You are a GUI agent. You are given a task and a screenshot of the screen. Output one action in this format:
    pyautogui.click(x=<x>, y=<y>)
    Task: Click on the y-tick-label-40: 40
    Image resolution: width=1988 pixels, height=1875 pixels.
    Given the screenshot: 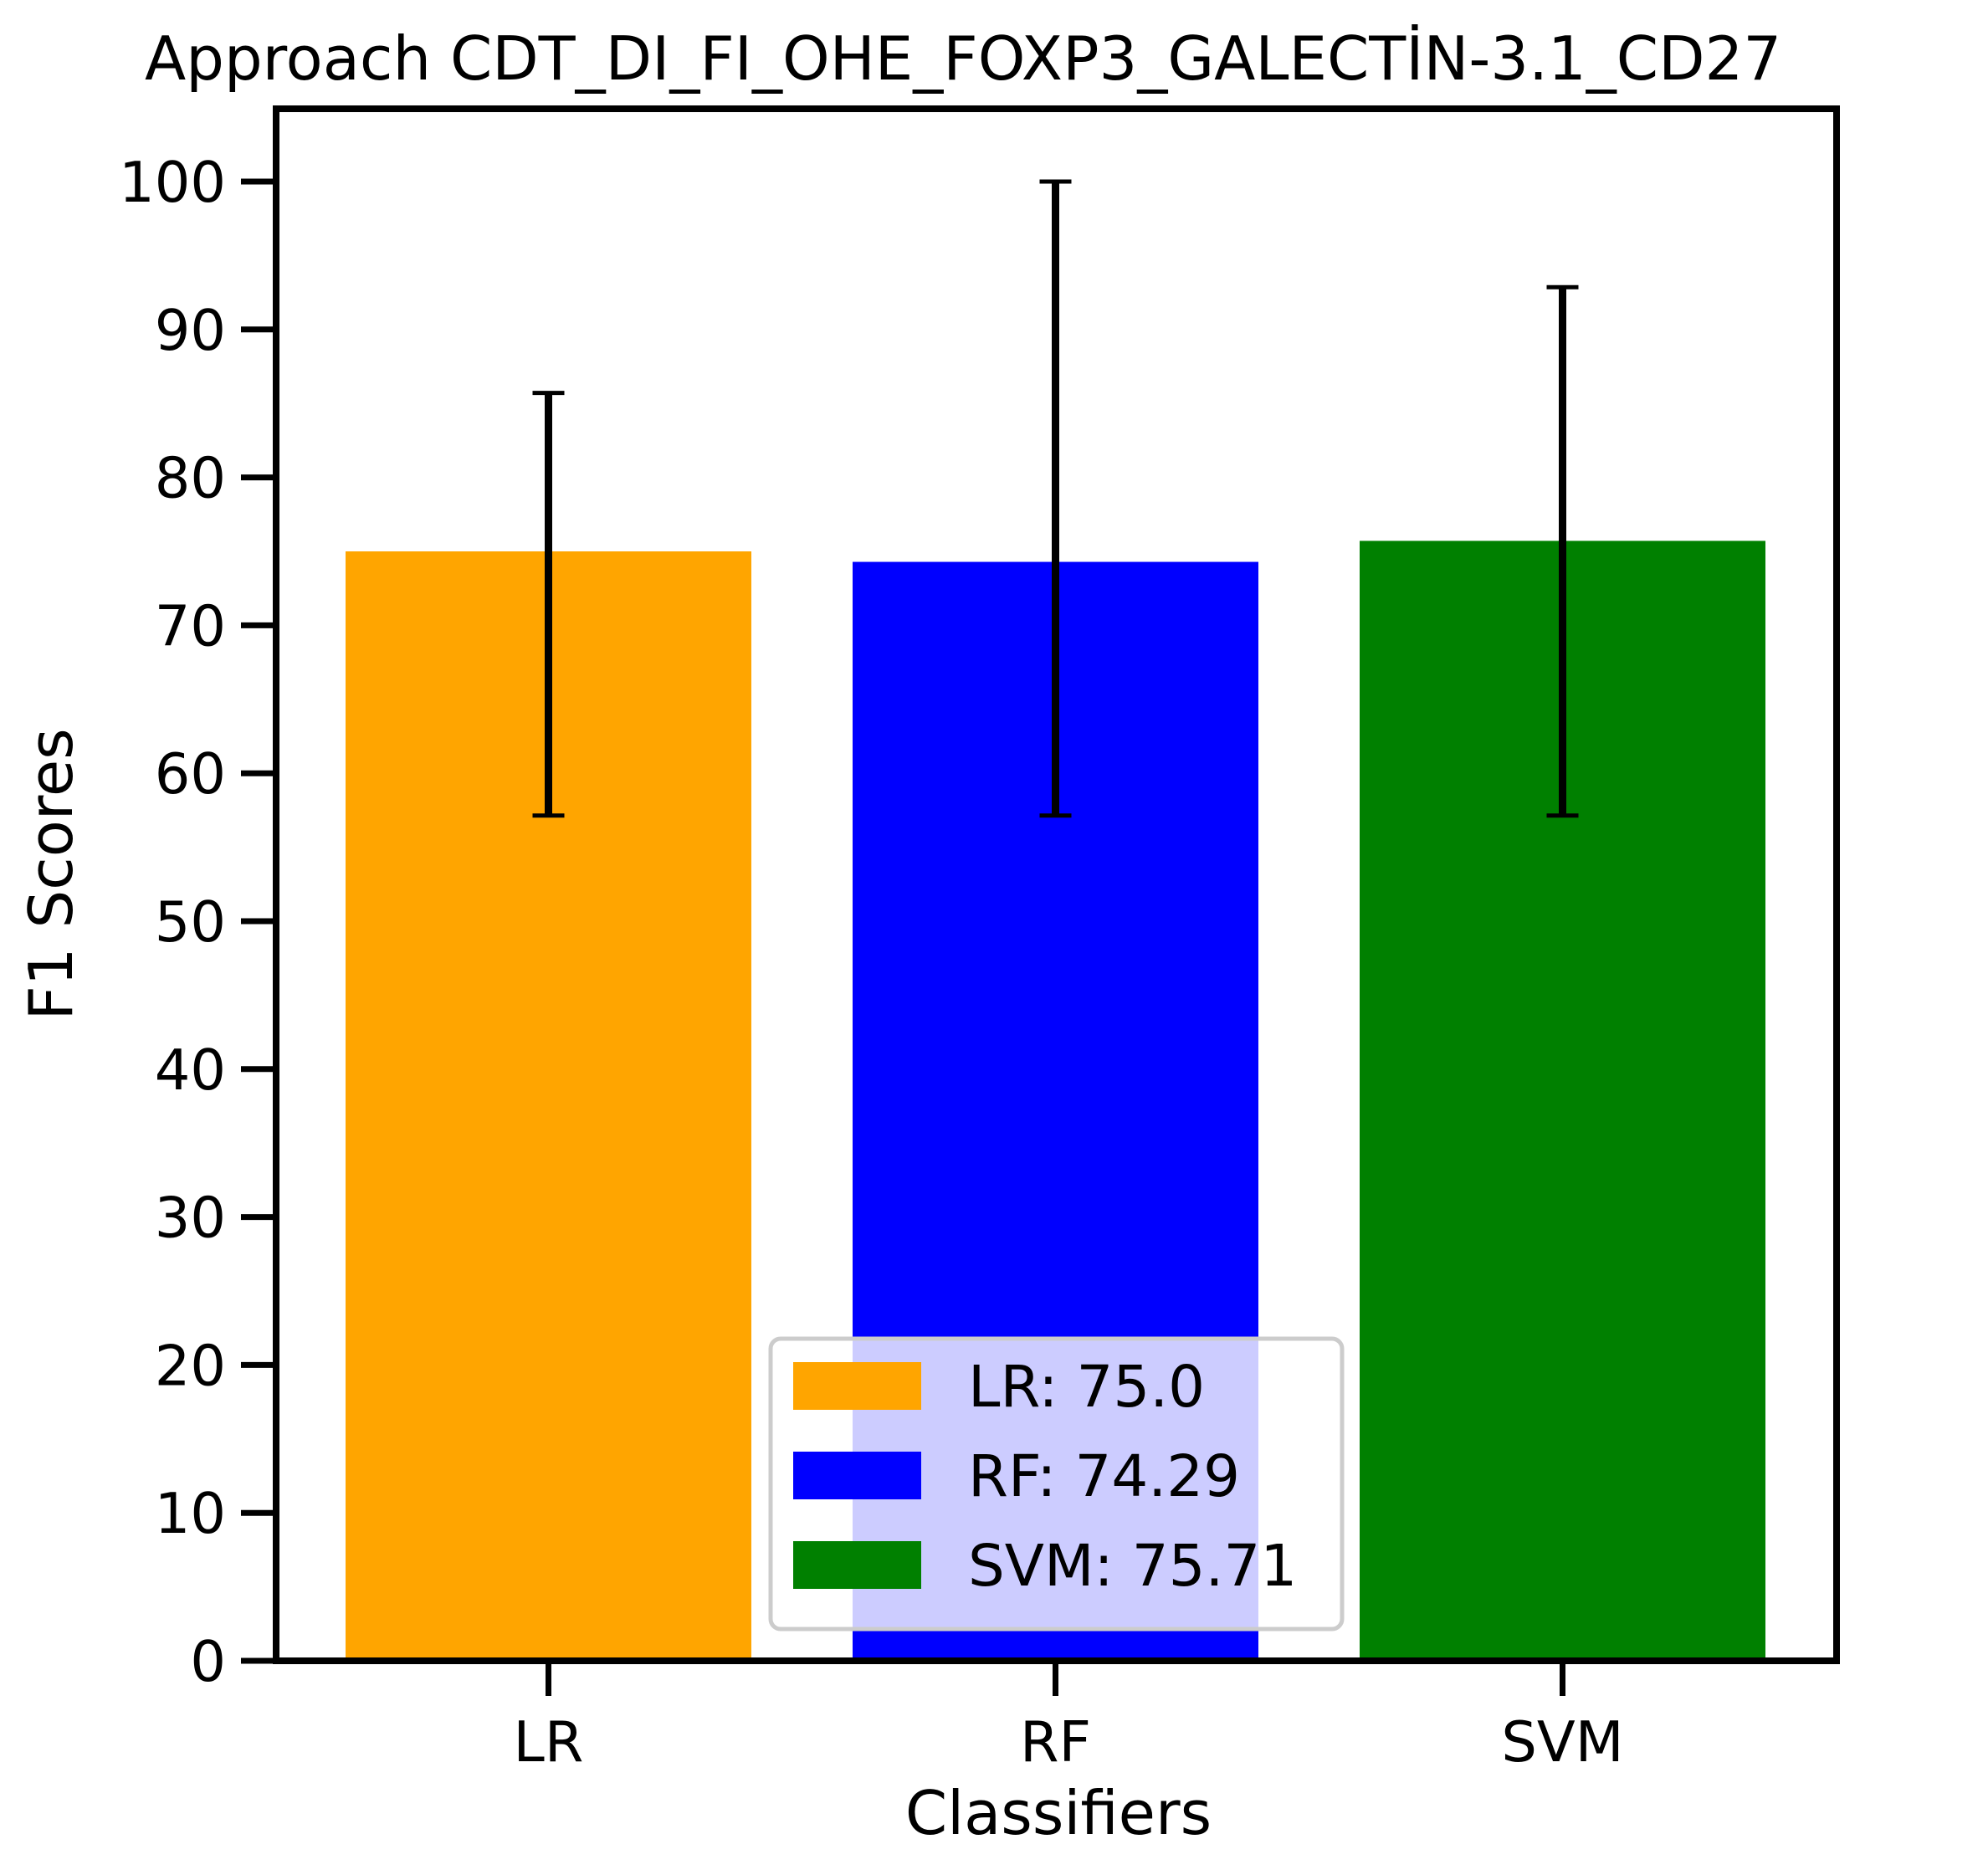 What is the action you would take?
    pyautogui.click(x=190, y=1070)
    